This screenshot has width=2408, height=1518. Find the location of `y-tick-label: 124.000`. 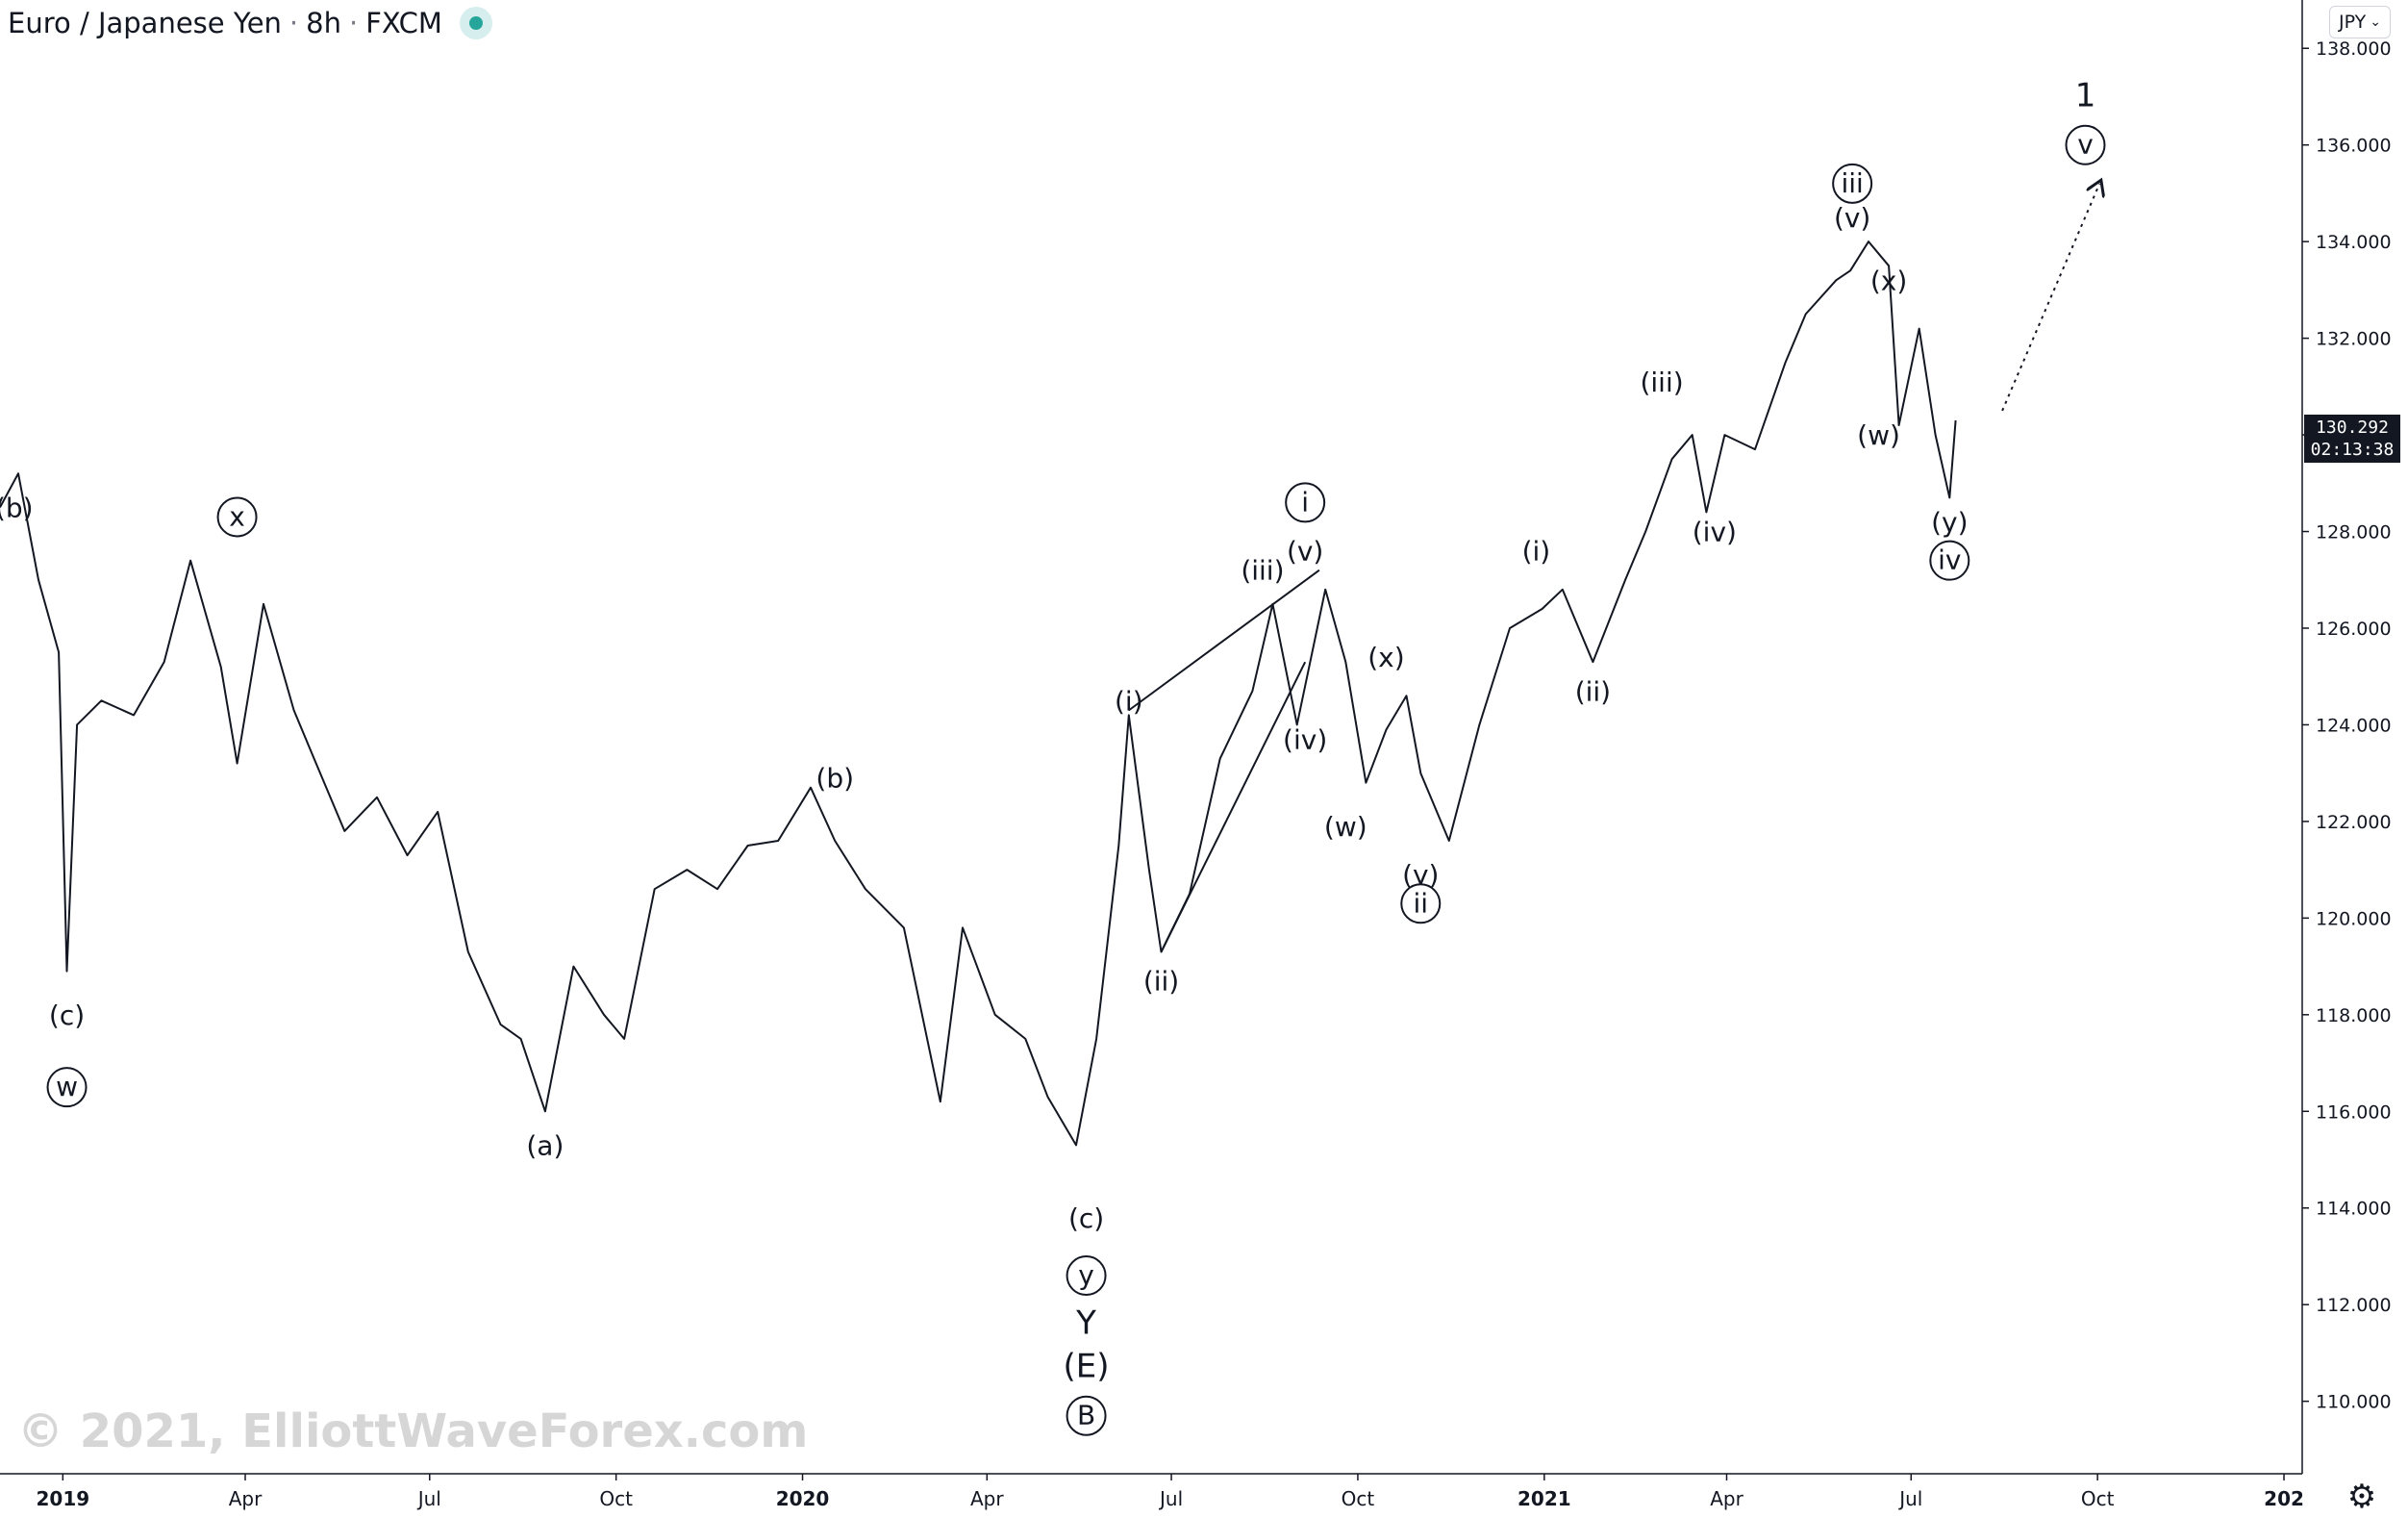

y-tick-label: 124.000 is located at coordinates (2354, 725).